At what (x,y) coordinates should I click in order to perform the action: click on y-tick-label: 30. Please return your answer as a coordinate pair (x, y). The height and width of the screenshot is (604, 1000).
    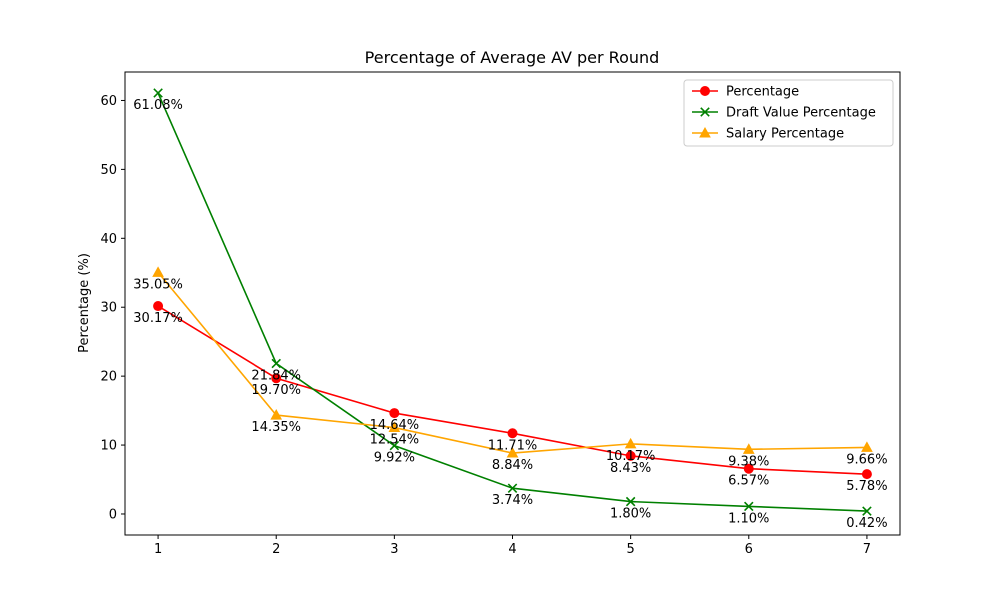
    Looking at the image, I should click on (108, 308).